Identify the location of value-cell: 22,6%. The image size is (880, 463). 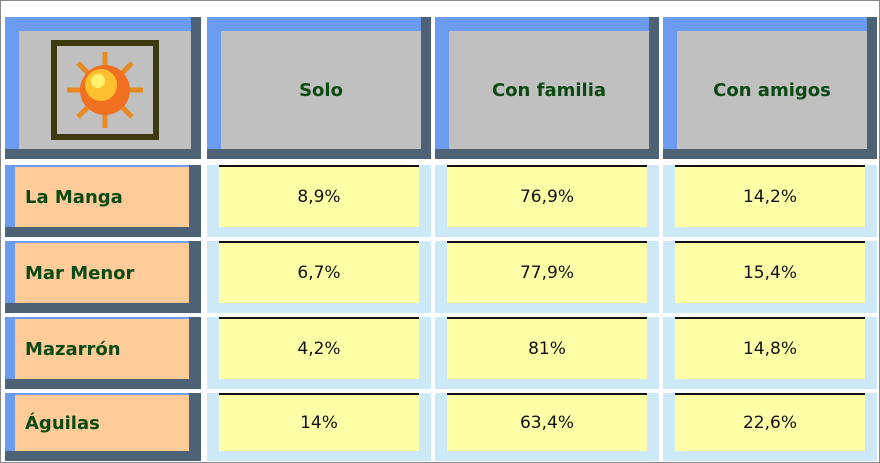
(770, 427).